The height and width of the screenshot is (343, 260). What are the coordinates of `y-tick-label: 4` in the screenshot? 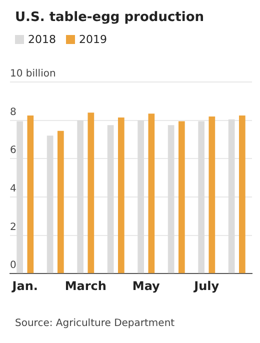 It's located at (13, 189).